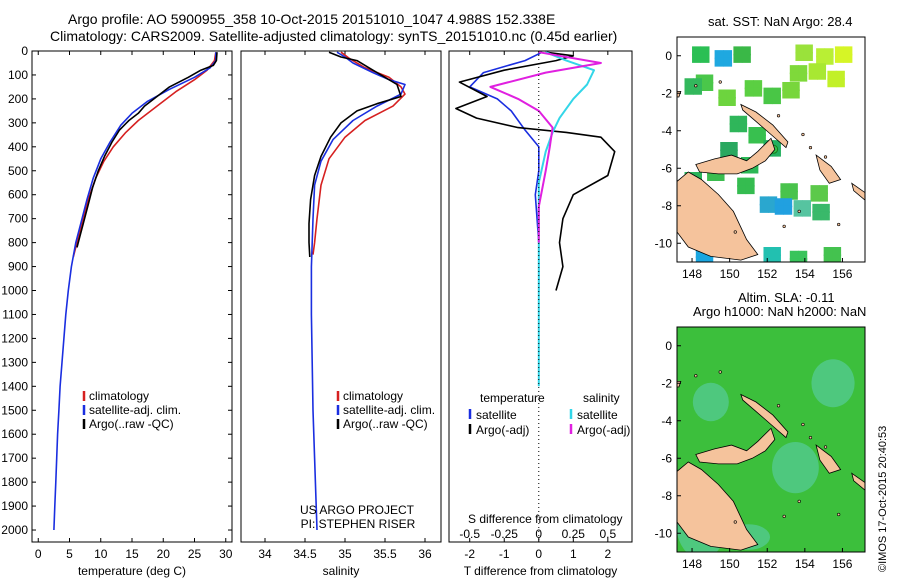 The width and height of the screenshot is (900, 580). What do you see at coordinates (828, 169) in the screenshot?
I see `bougainville-land` at bounding box center [828, 169].